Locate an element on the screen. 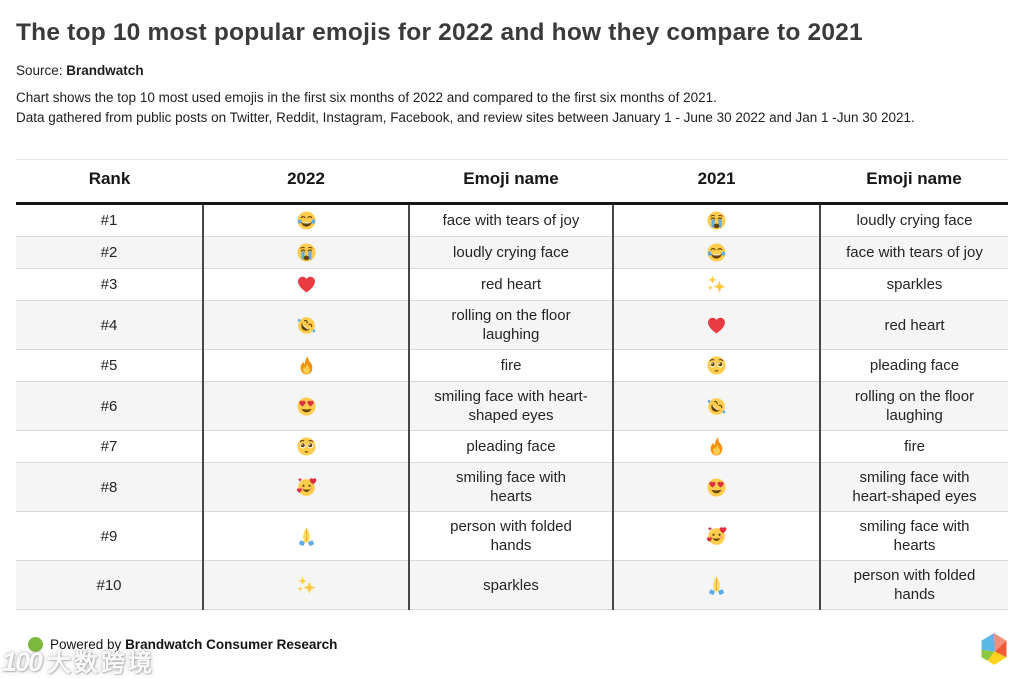  emoji-name-2022-cell: loudly crying face is located at coordinates (510, 252).